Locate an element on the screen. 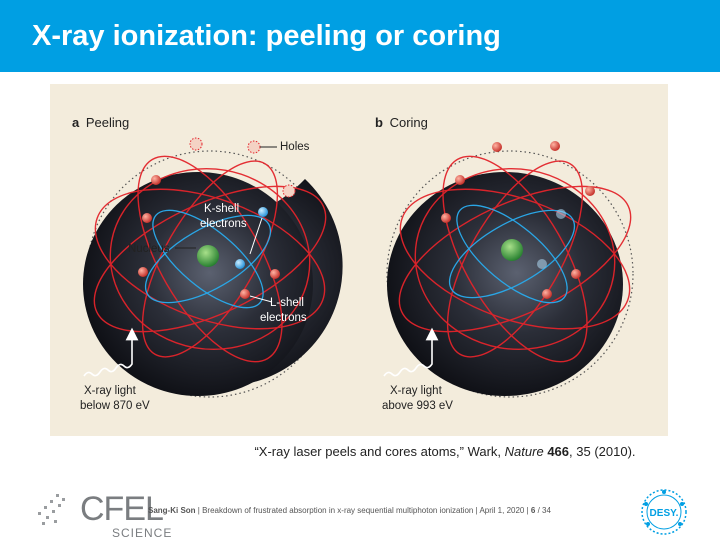 The width and height of the screenshot is (720, 540). footer-sep-3: | is located at coordinates (527, 510).